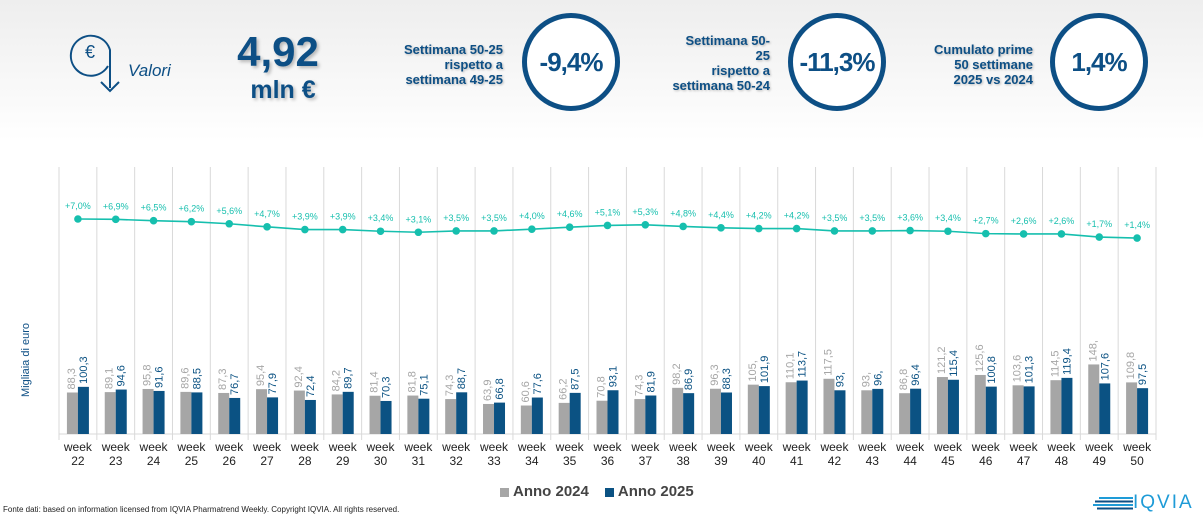 This screenshot has height=517, width=1203. I want to click on category-label-number: 36, so click(608, 461).